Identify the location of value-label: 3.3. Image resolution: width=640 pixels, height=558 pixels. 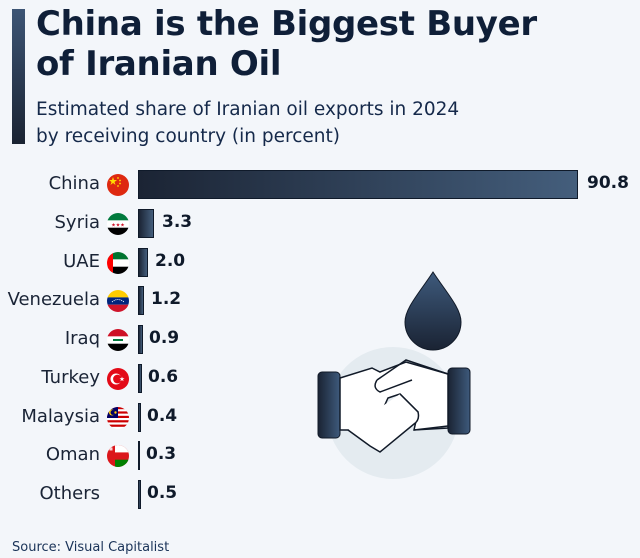
(177, 222).